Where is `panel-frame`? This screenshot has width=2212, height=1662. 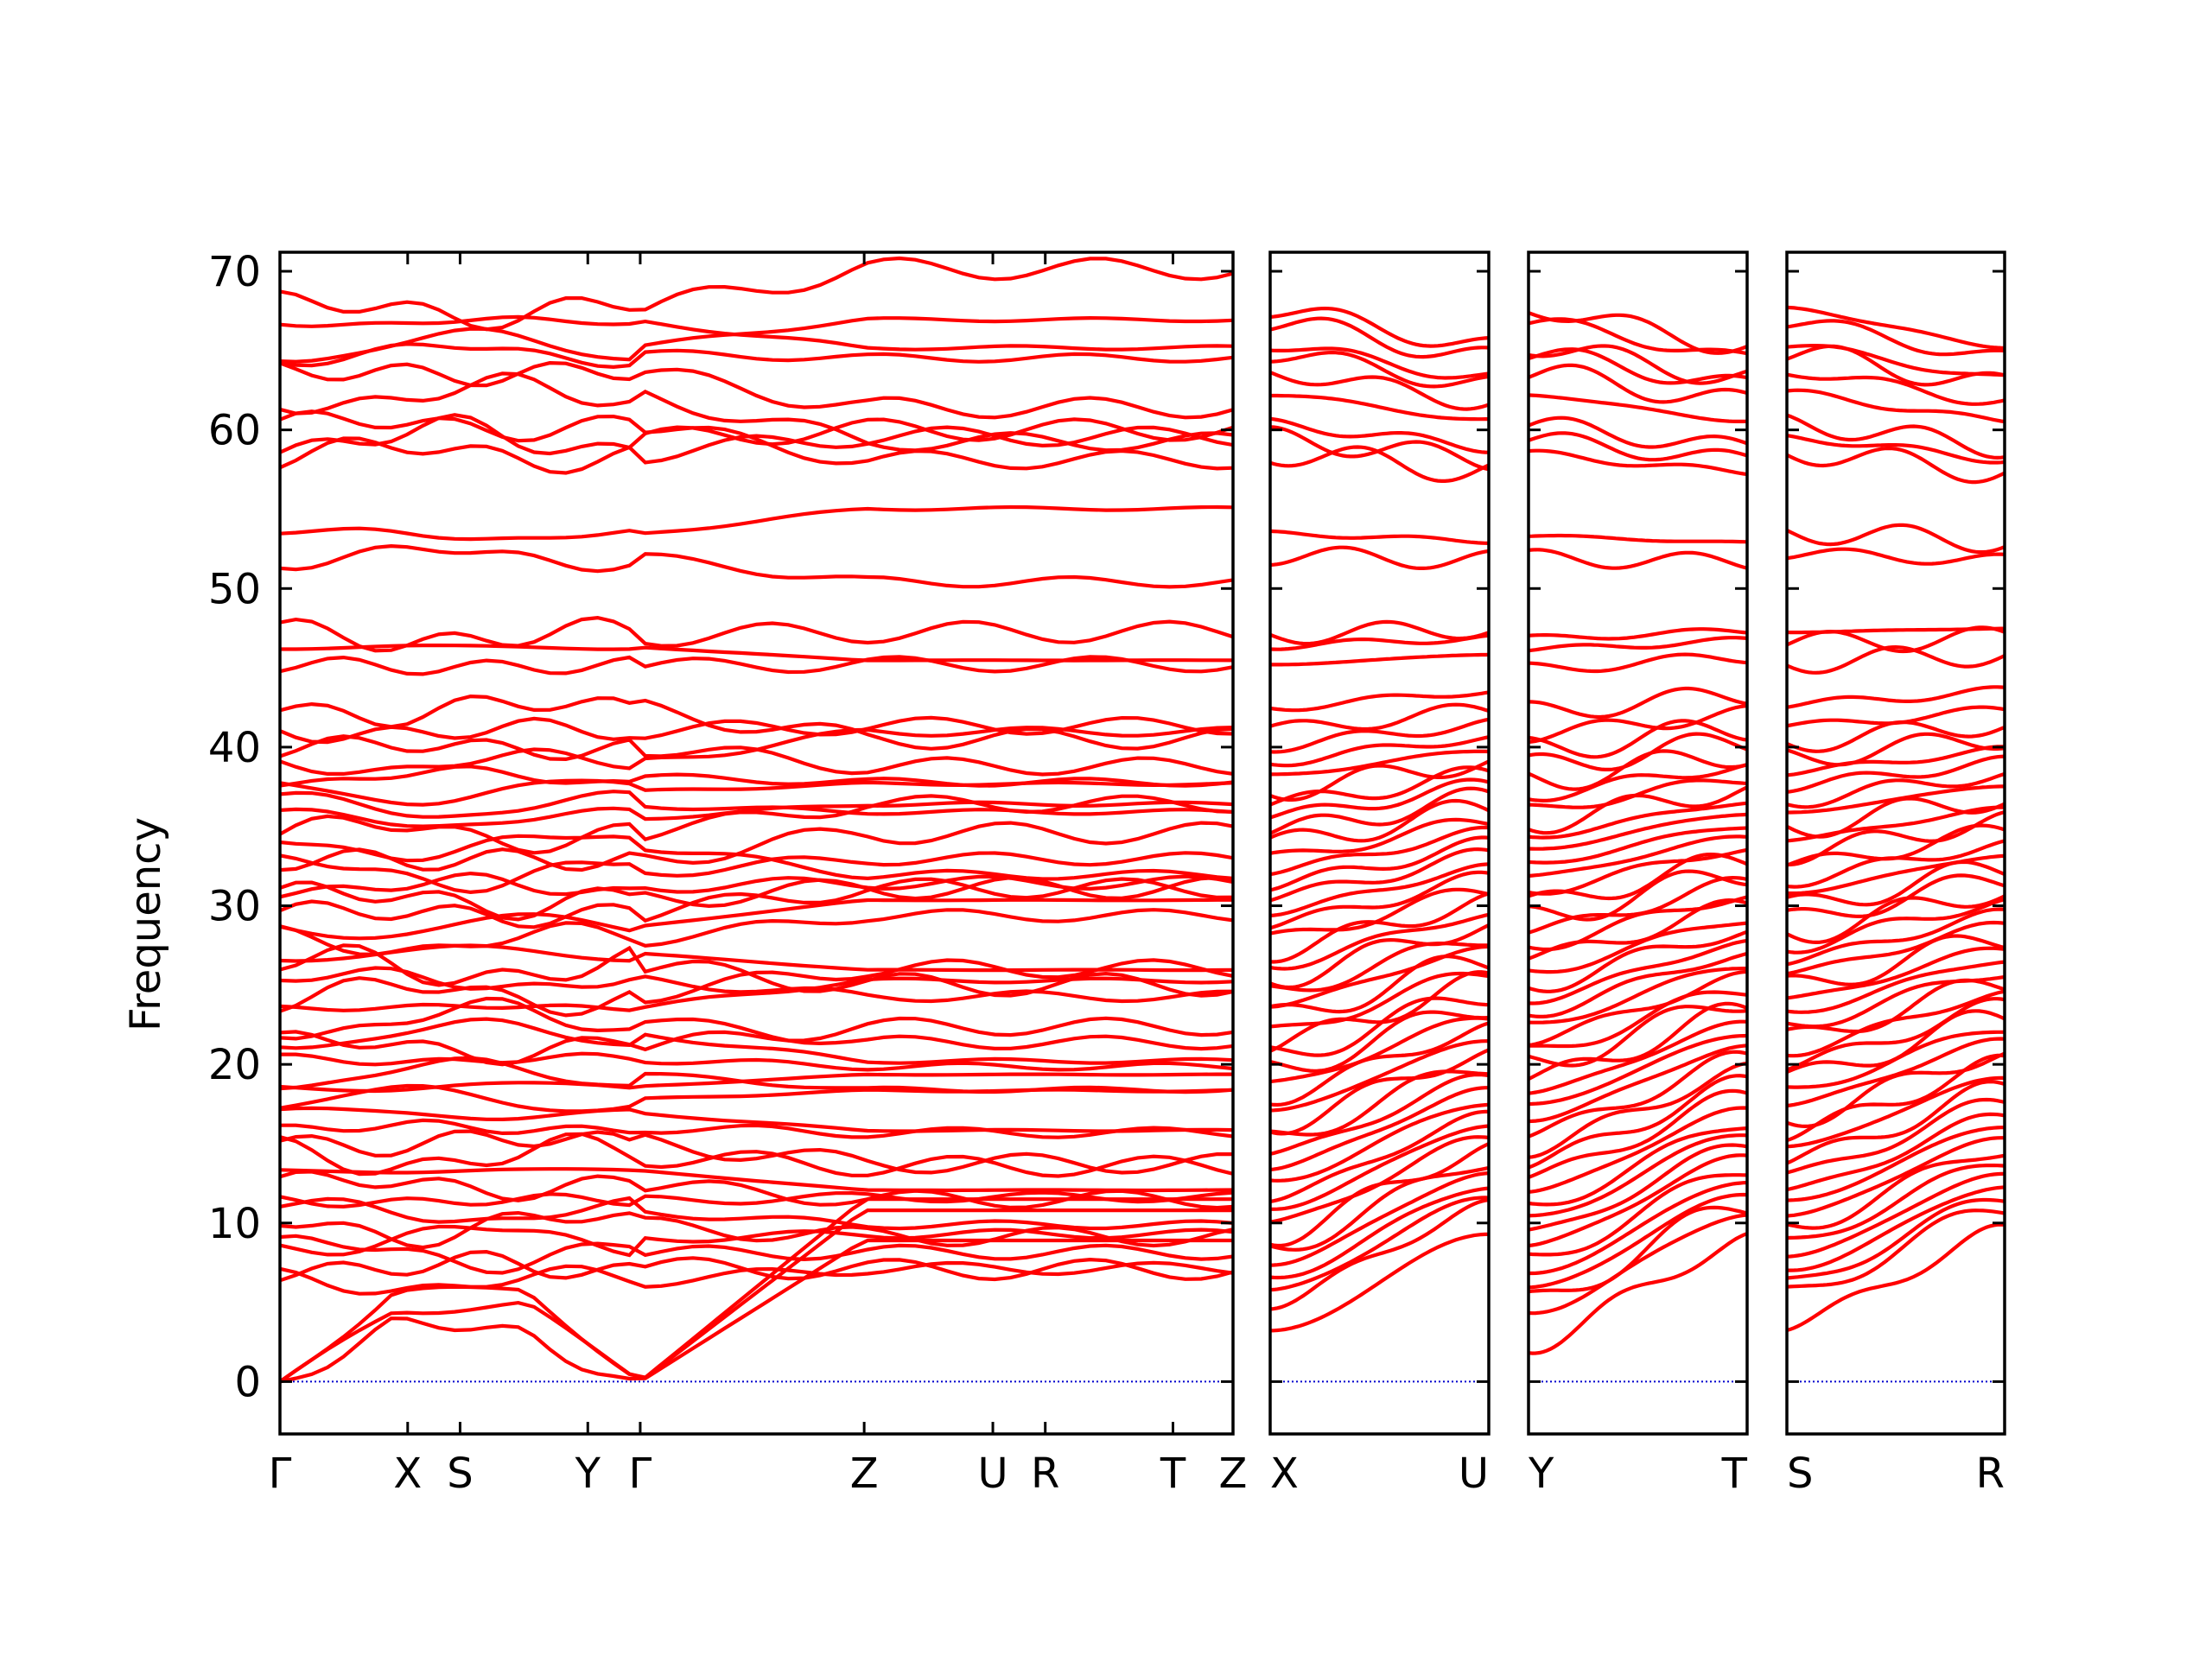
panel-frame is located at coordinates (1895, 843).